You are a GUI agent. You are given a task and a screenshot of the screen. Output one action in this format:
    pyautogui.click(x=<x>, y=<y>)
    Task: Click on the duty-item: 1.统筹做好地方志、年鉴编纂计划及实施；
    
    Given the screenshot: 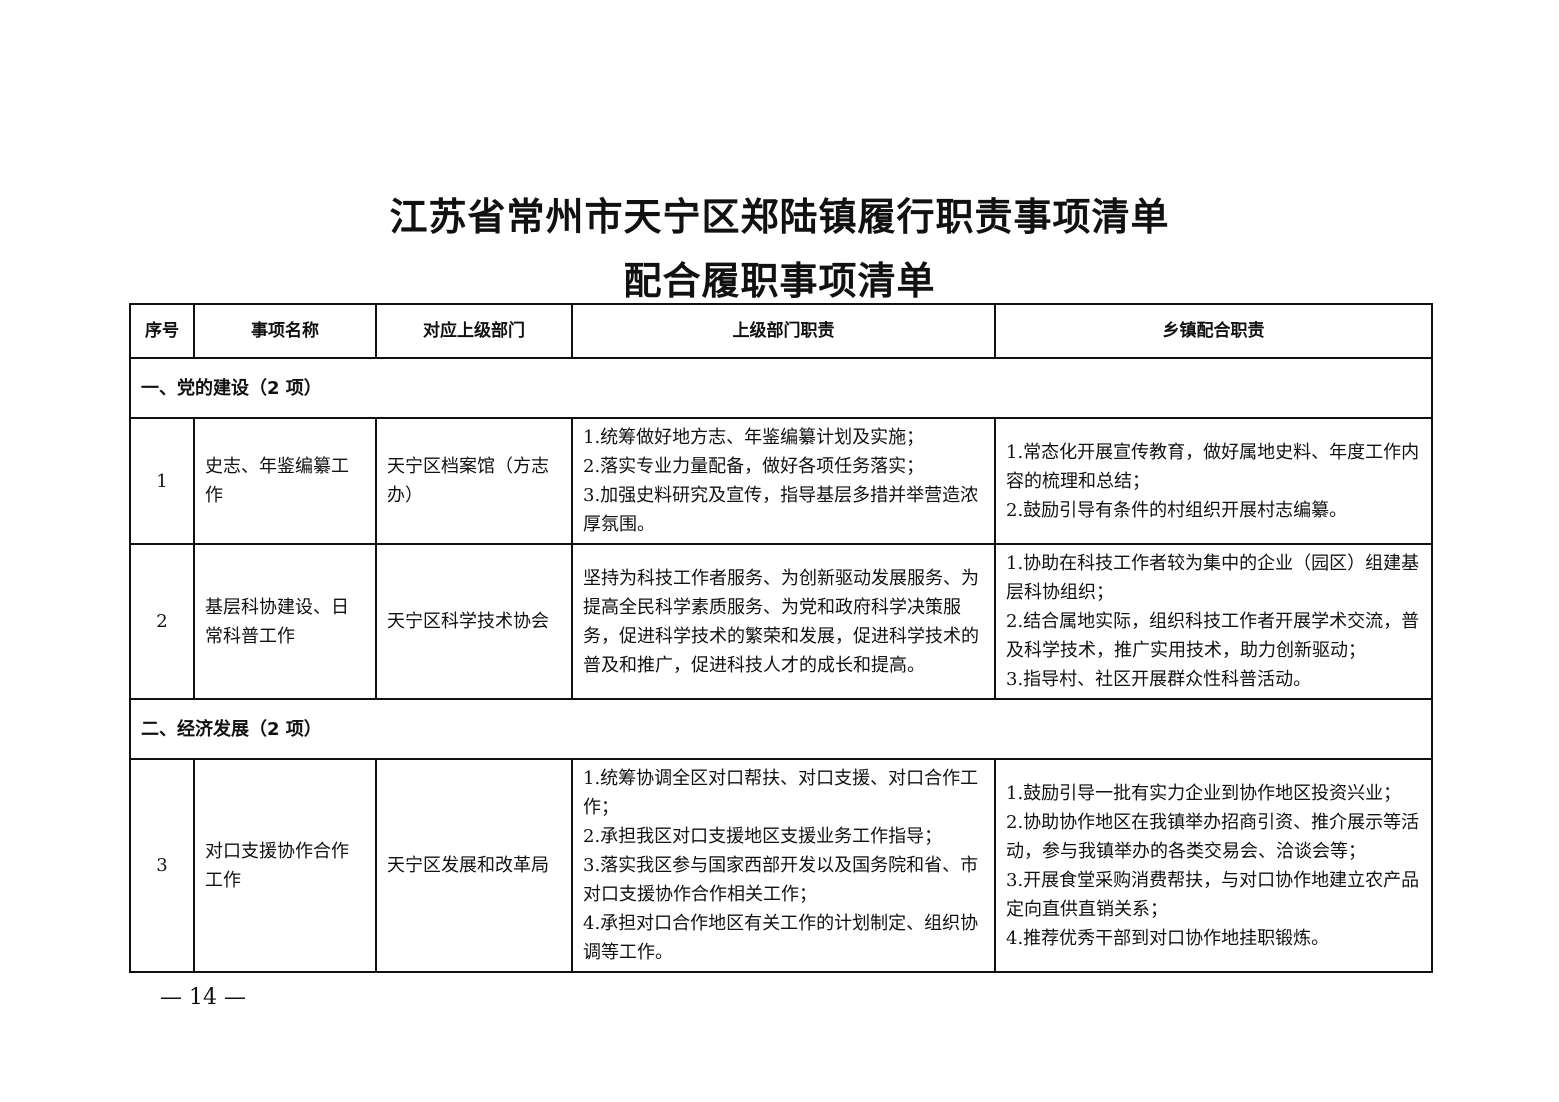 What is the action you would take?
    pyautogui.click(x=754, y=437)
    